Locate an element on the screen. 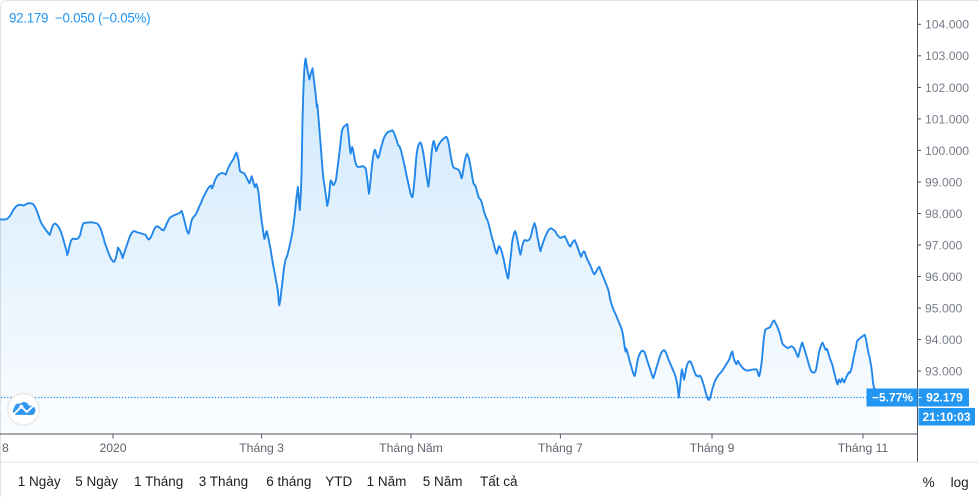 The image size is (978, 497). svg-text: 99.000 is located at coordinates (943, 182).